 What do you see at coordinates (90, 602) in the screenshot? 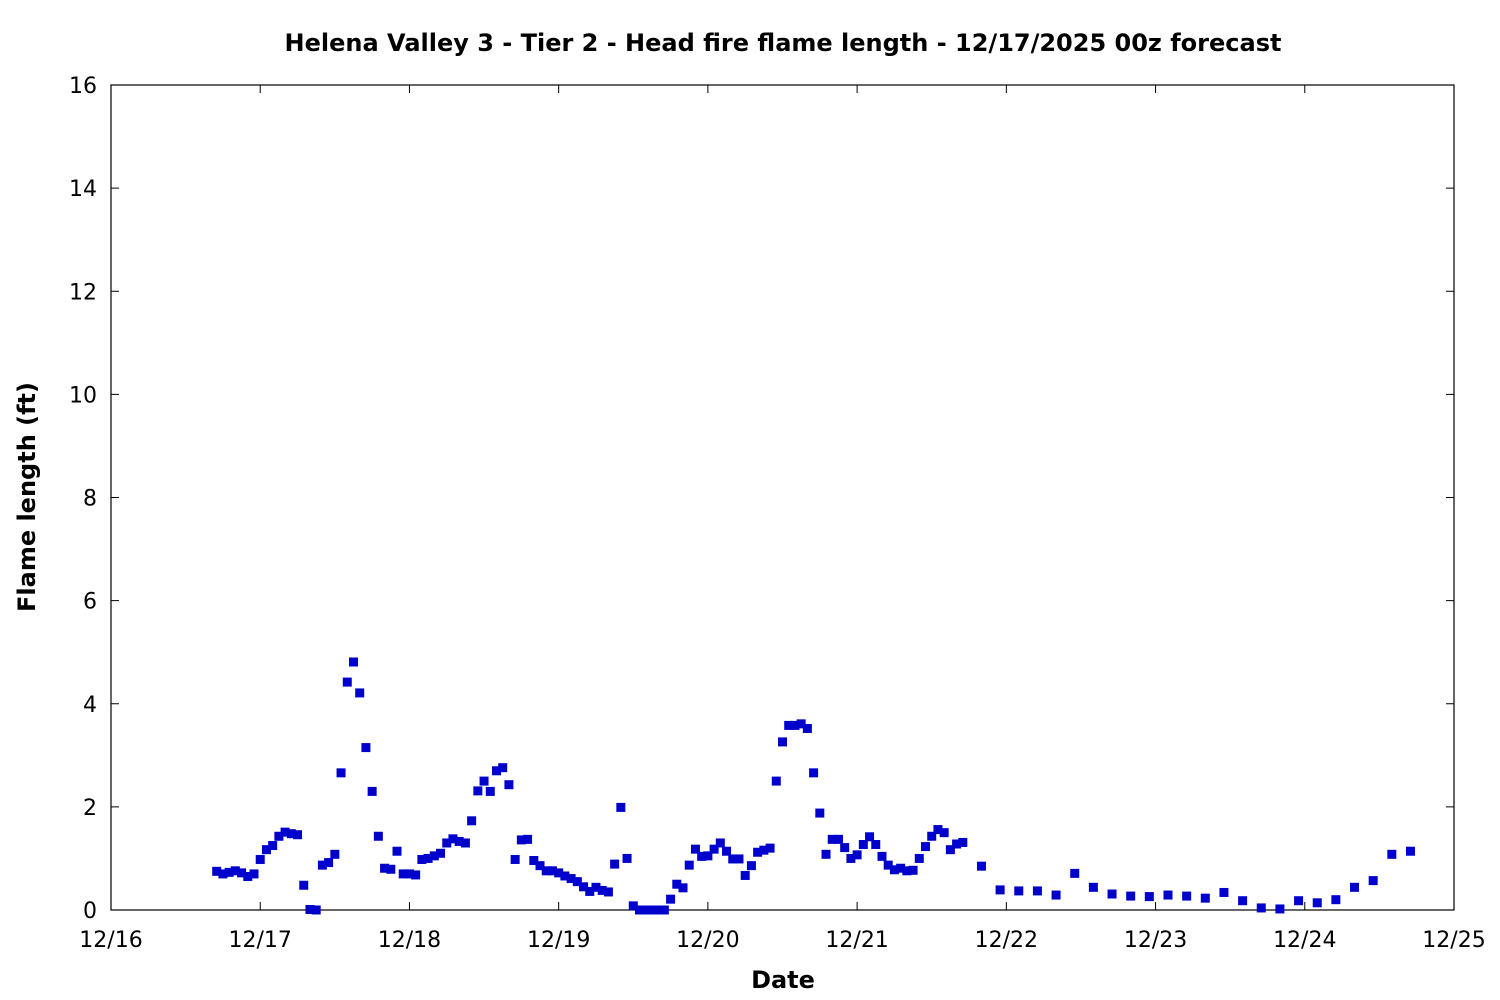
I see `y-tick-label: 6` at bounding box center [90, 602].